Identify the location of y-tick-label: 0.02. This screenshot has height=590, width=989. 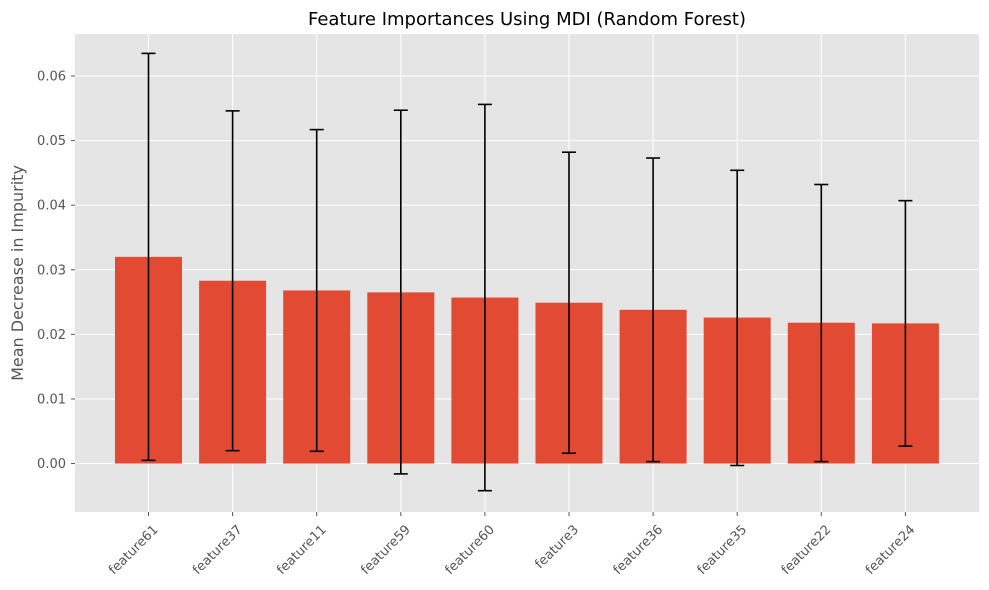
(51, 335).